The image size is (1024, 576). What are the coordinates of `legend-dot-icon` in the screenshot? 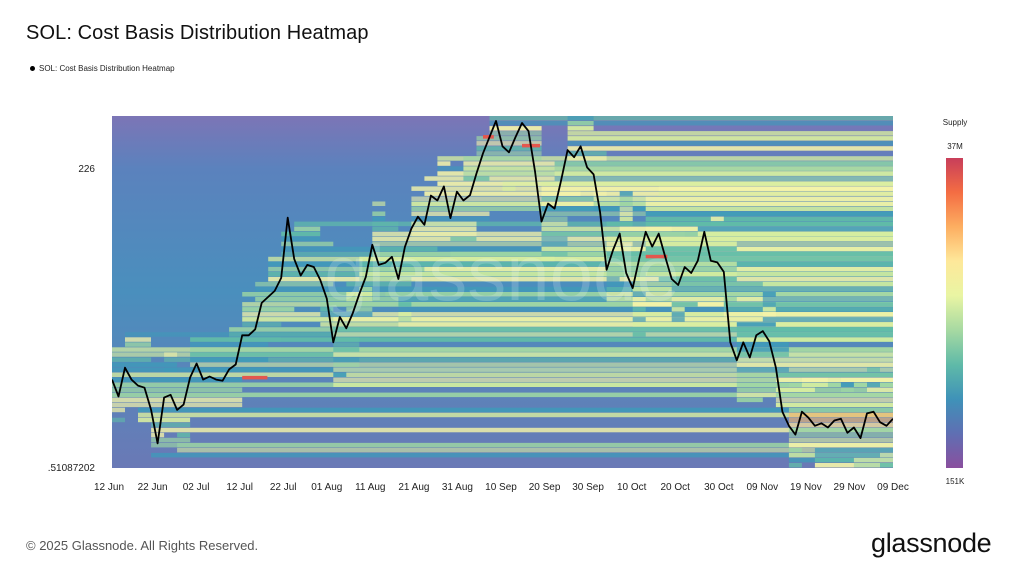 It's located at (32, 68).